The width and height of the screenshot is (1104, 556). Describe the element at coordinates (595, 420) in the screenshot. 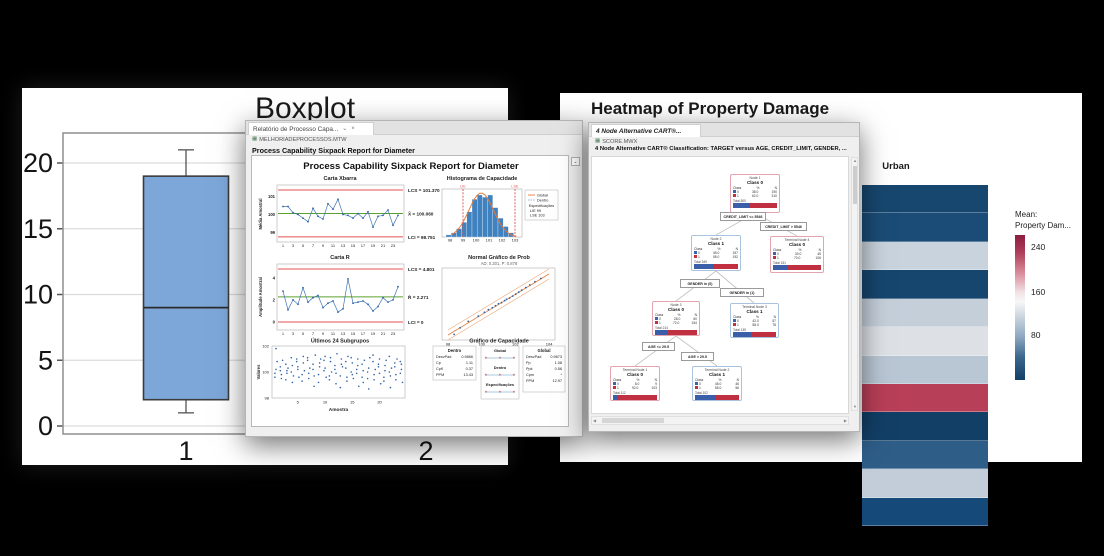

I see `scroll-left-icon: ◀` at that location.